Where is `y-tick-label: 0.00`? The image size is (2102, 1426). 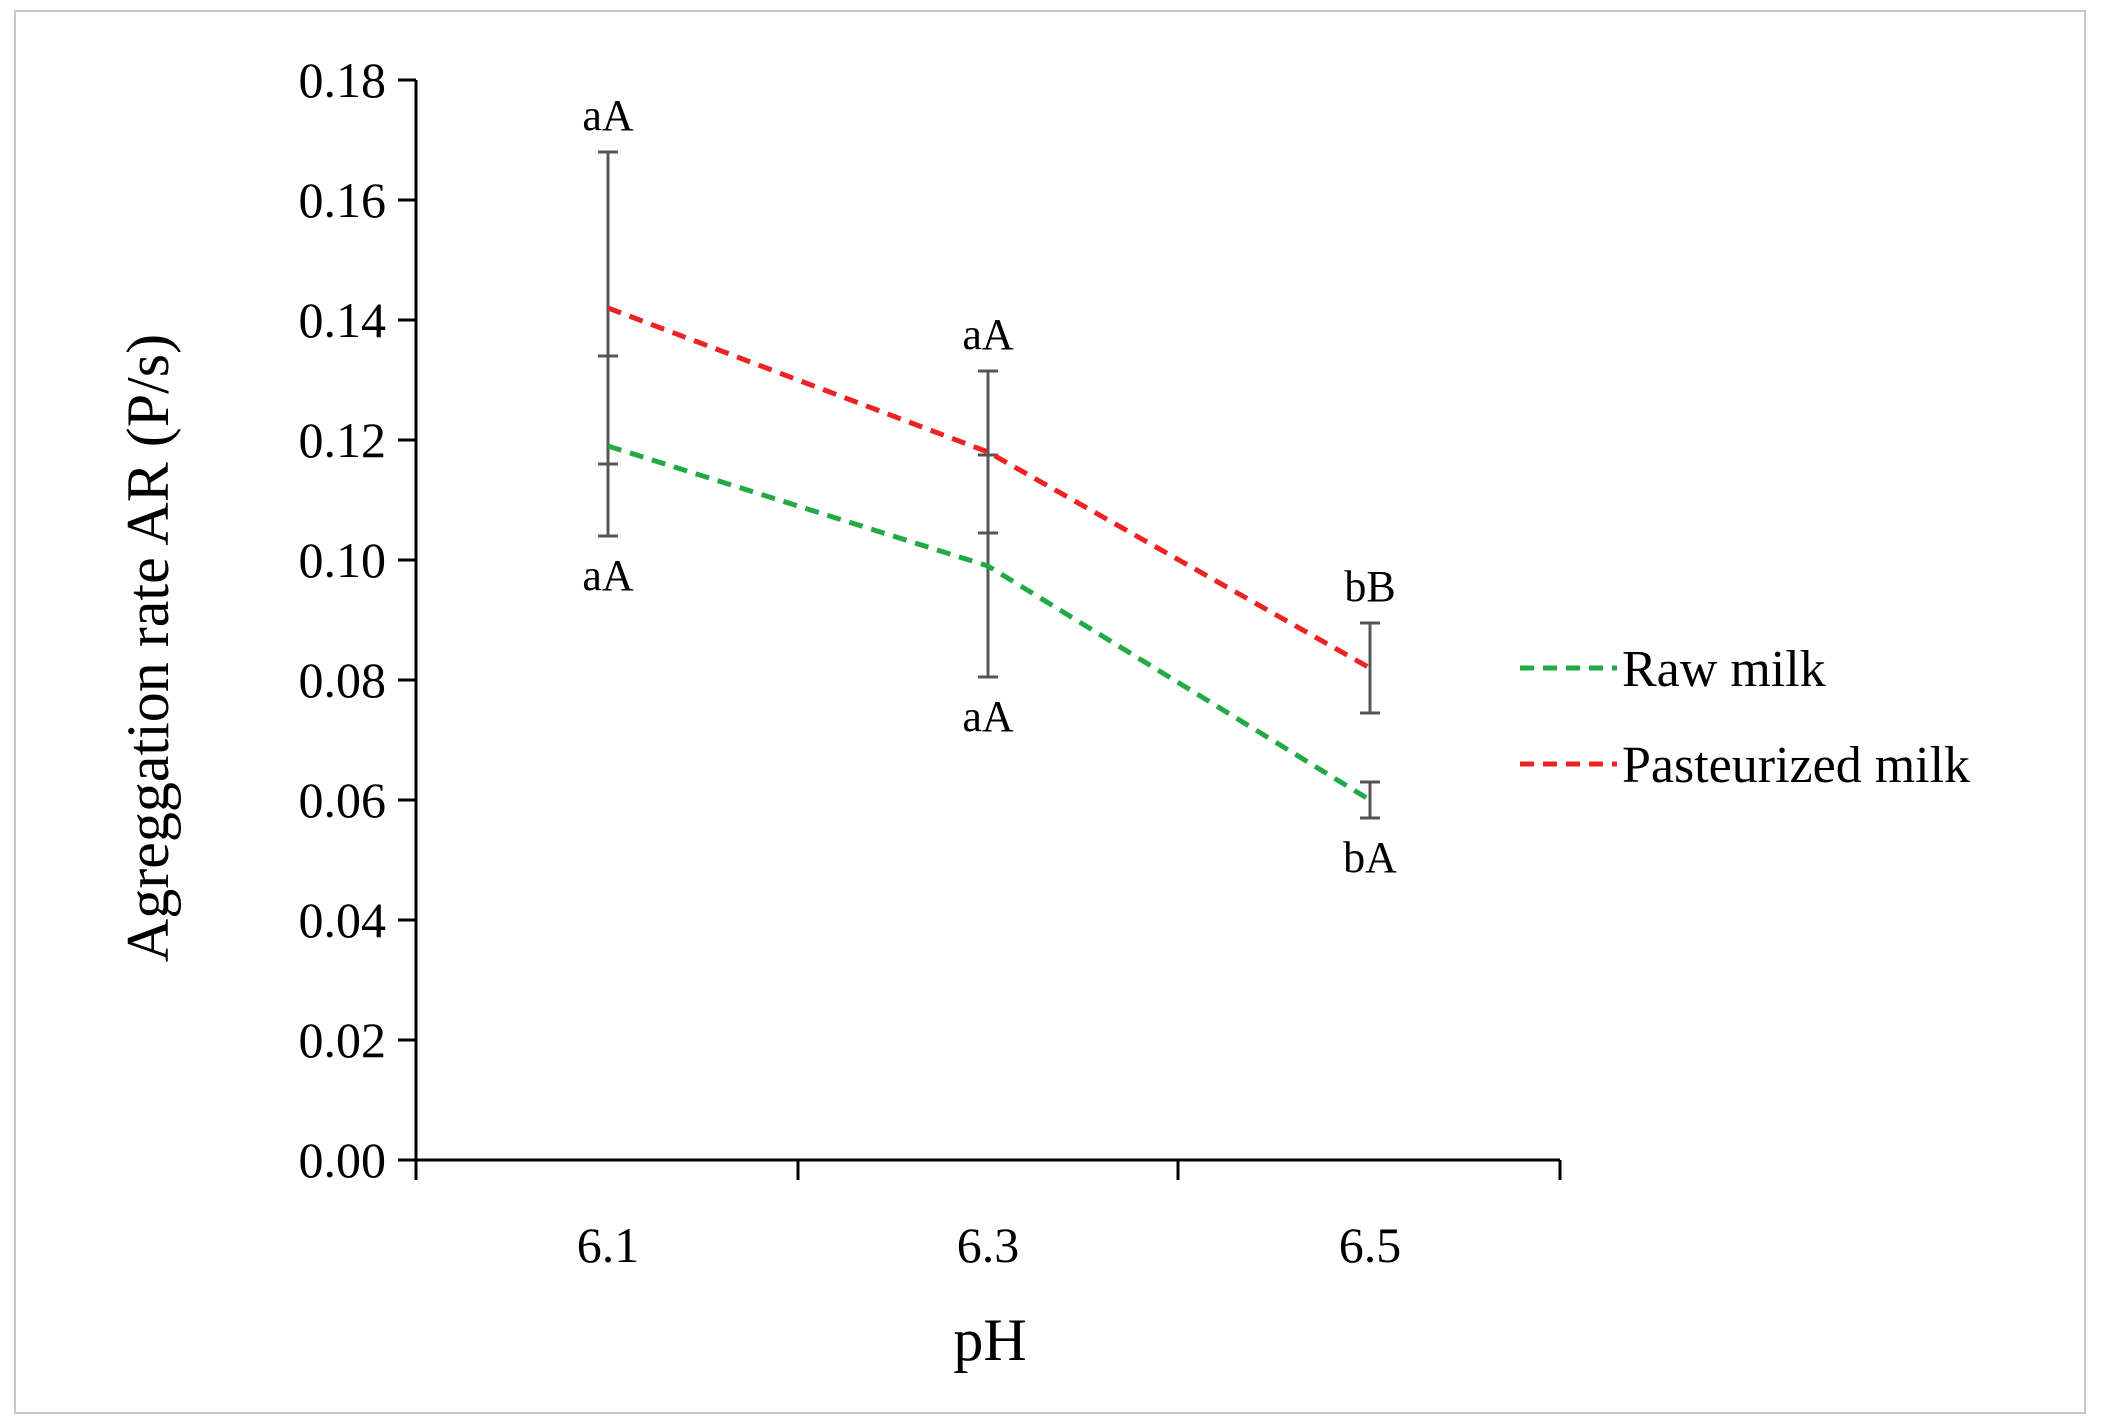 y-tick-label: 0.00 is located at coordinates (343, 1160).